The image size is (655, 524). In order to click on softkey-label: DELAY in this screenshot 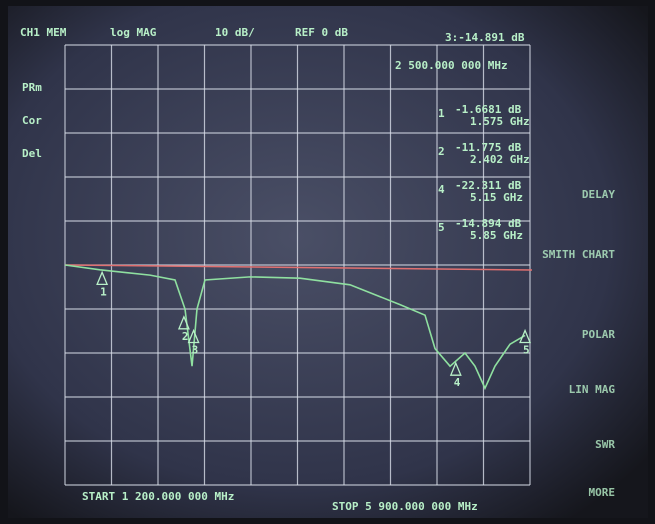, I will do `click(598, 194)`.